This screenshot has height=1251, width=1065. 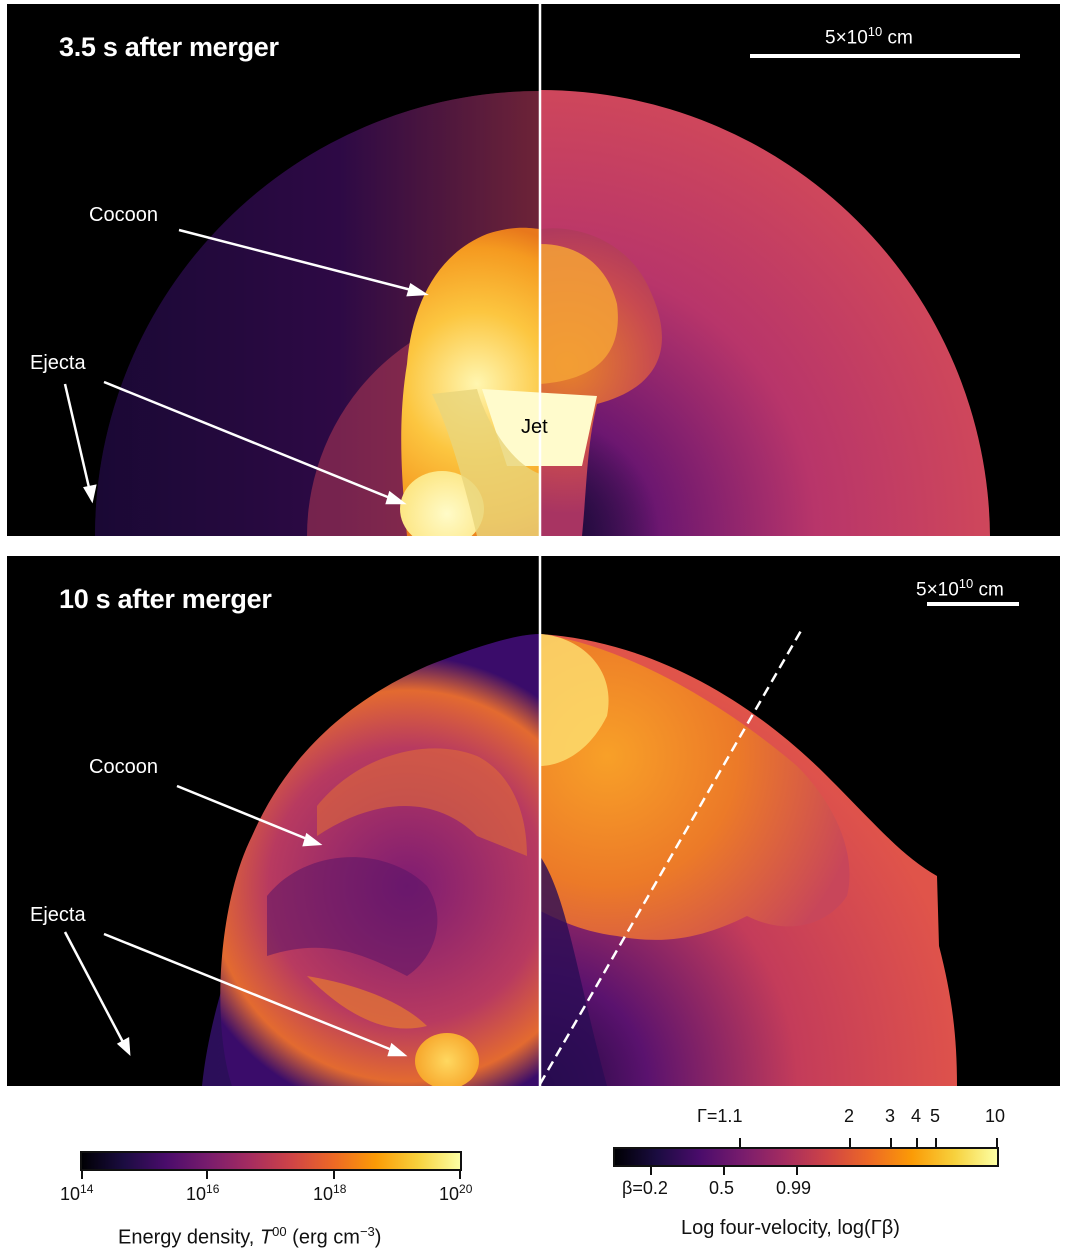 I want to click on gamma-tick-label: Γ=1.1, so click(x=720, y=1116).